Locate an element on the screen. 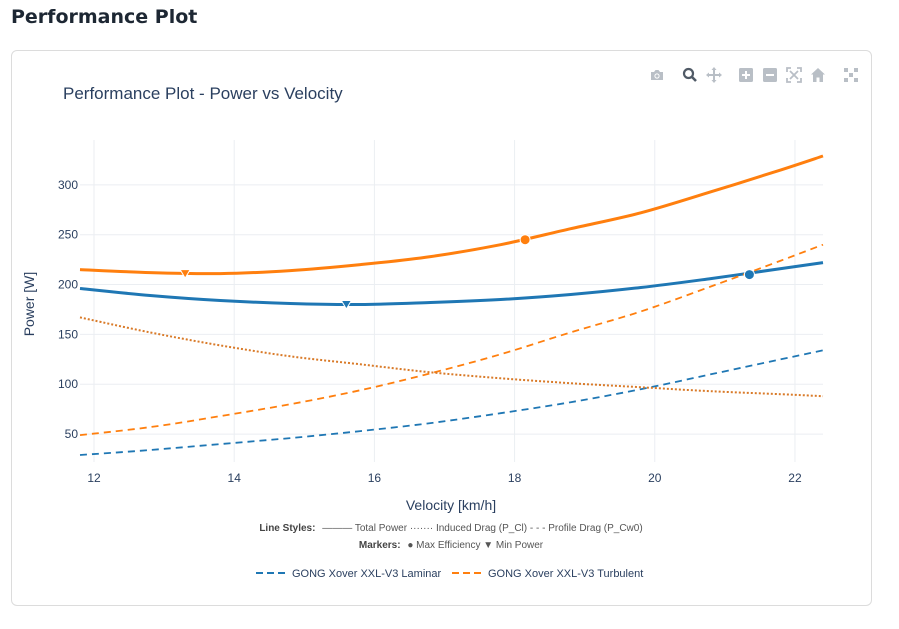 This screenshot has width=899, height=629. x-tick-label: 22 is located at coordinates (795, 478).